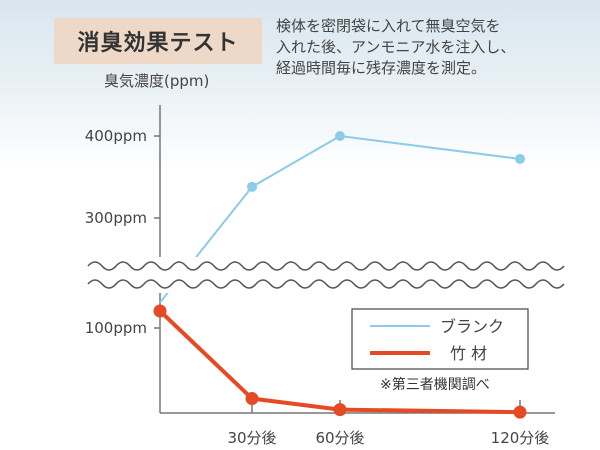 The height and width of the screenshot is (450, 600). What do you see at coordinates (339, 438) in the screenshot?
I see `x-tick-label: 60分後` at bounding box center [339, 438].